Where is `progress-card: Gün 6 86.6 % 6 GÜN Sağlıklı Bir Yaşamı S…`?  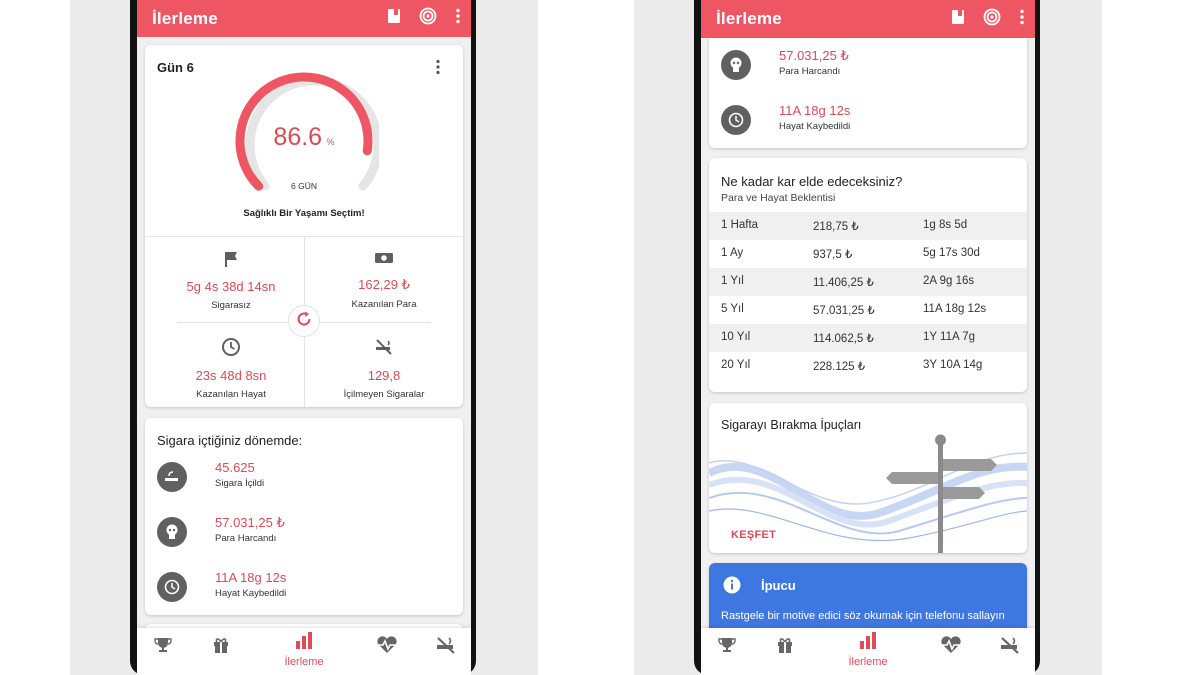 progress-card: Gün 6 86.6 % 6 GÜN Sağlıklı Bir Yaşamı S… is located at coordinates (304, 226).